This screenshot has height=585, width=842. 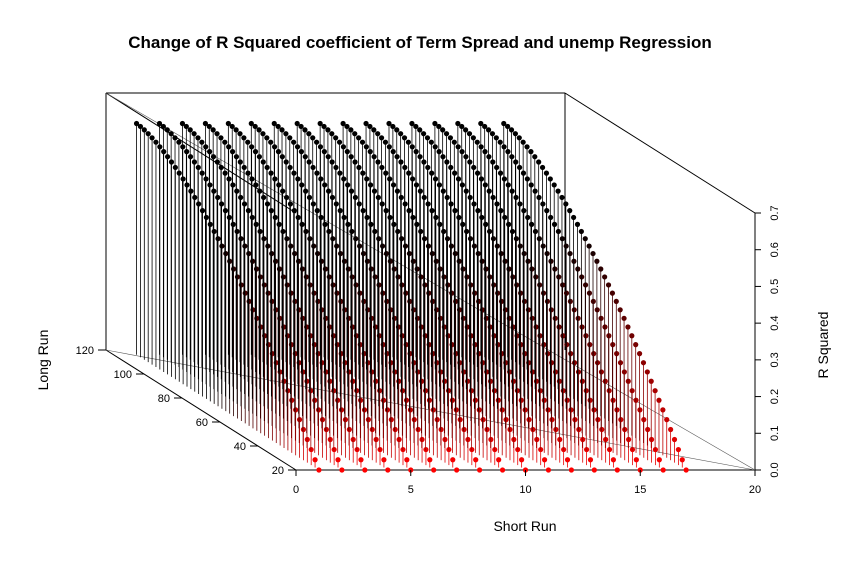 What do you see at coordinates (775, 286) in the screenshot?
I see `z-tick-label: 0.5` at bounding box center [775, 286].